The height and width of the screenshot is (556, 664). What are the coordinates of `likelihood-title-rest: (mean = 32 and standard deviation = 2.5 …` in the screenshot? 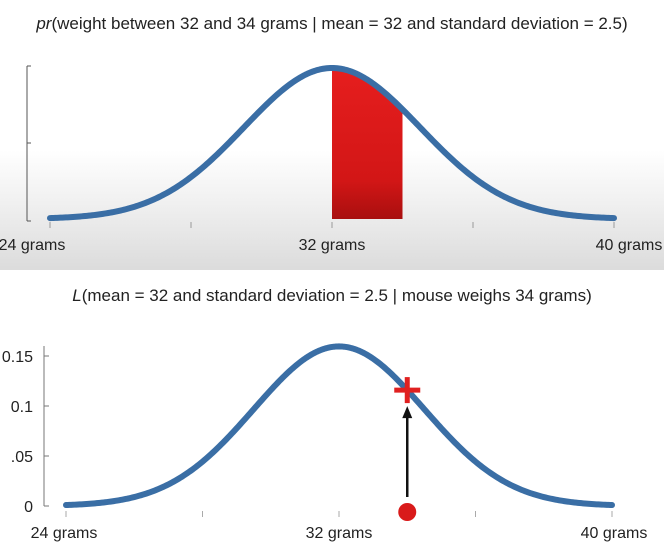 It's located at (336, 295).